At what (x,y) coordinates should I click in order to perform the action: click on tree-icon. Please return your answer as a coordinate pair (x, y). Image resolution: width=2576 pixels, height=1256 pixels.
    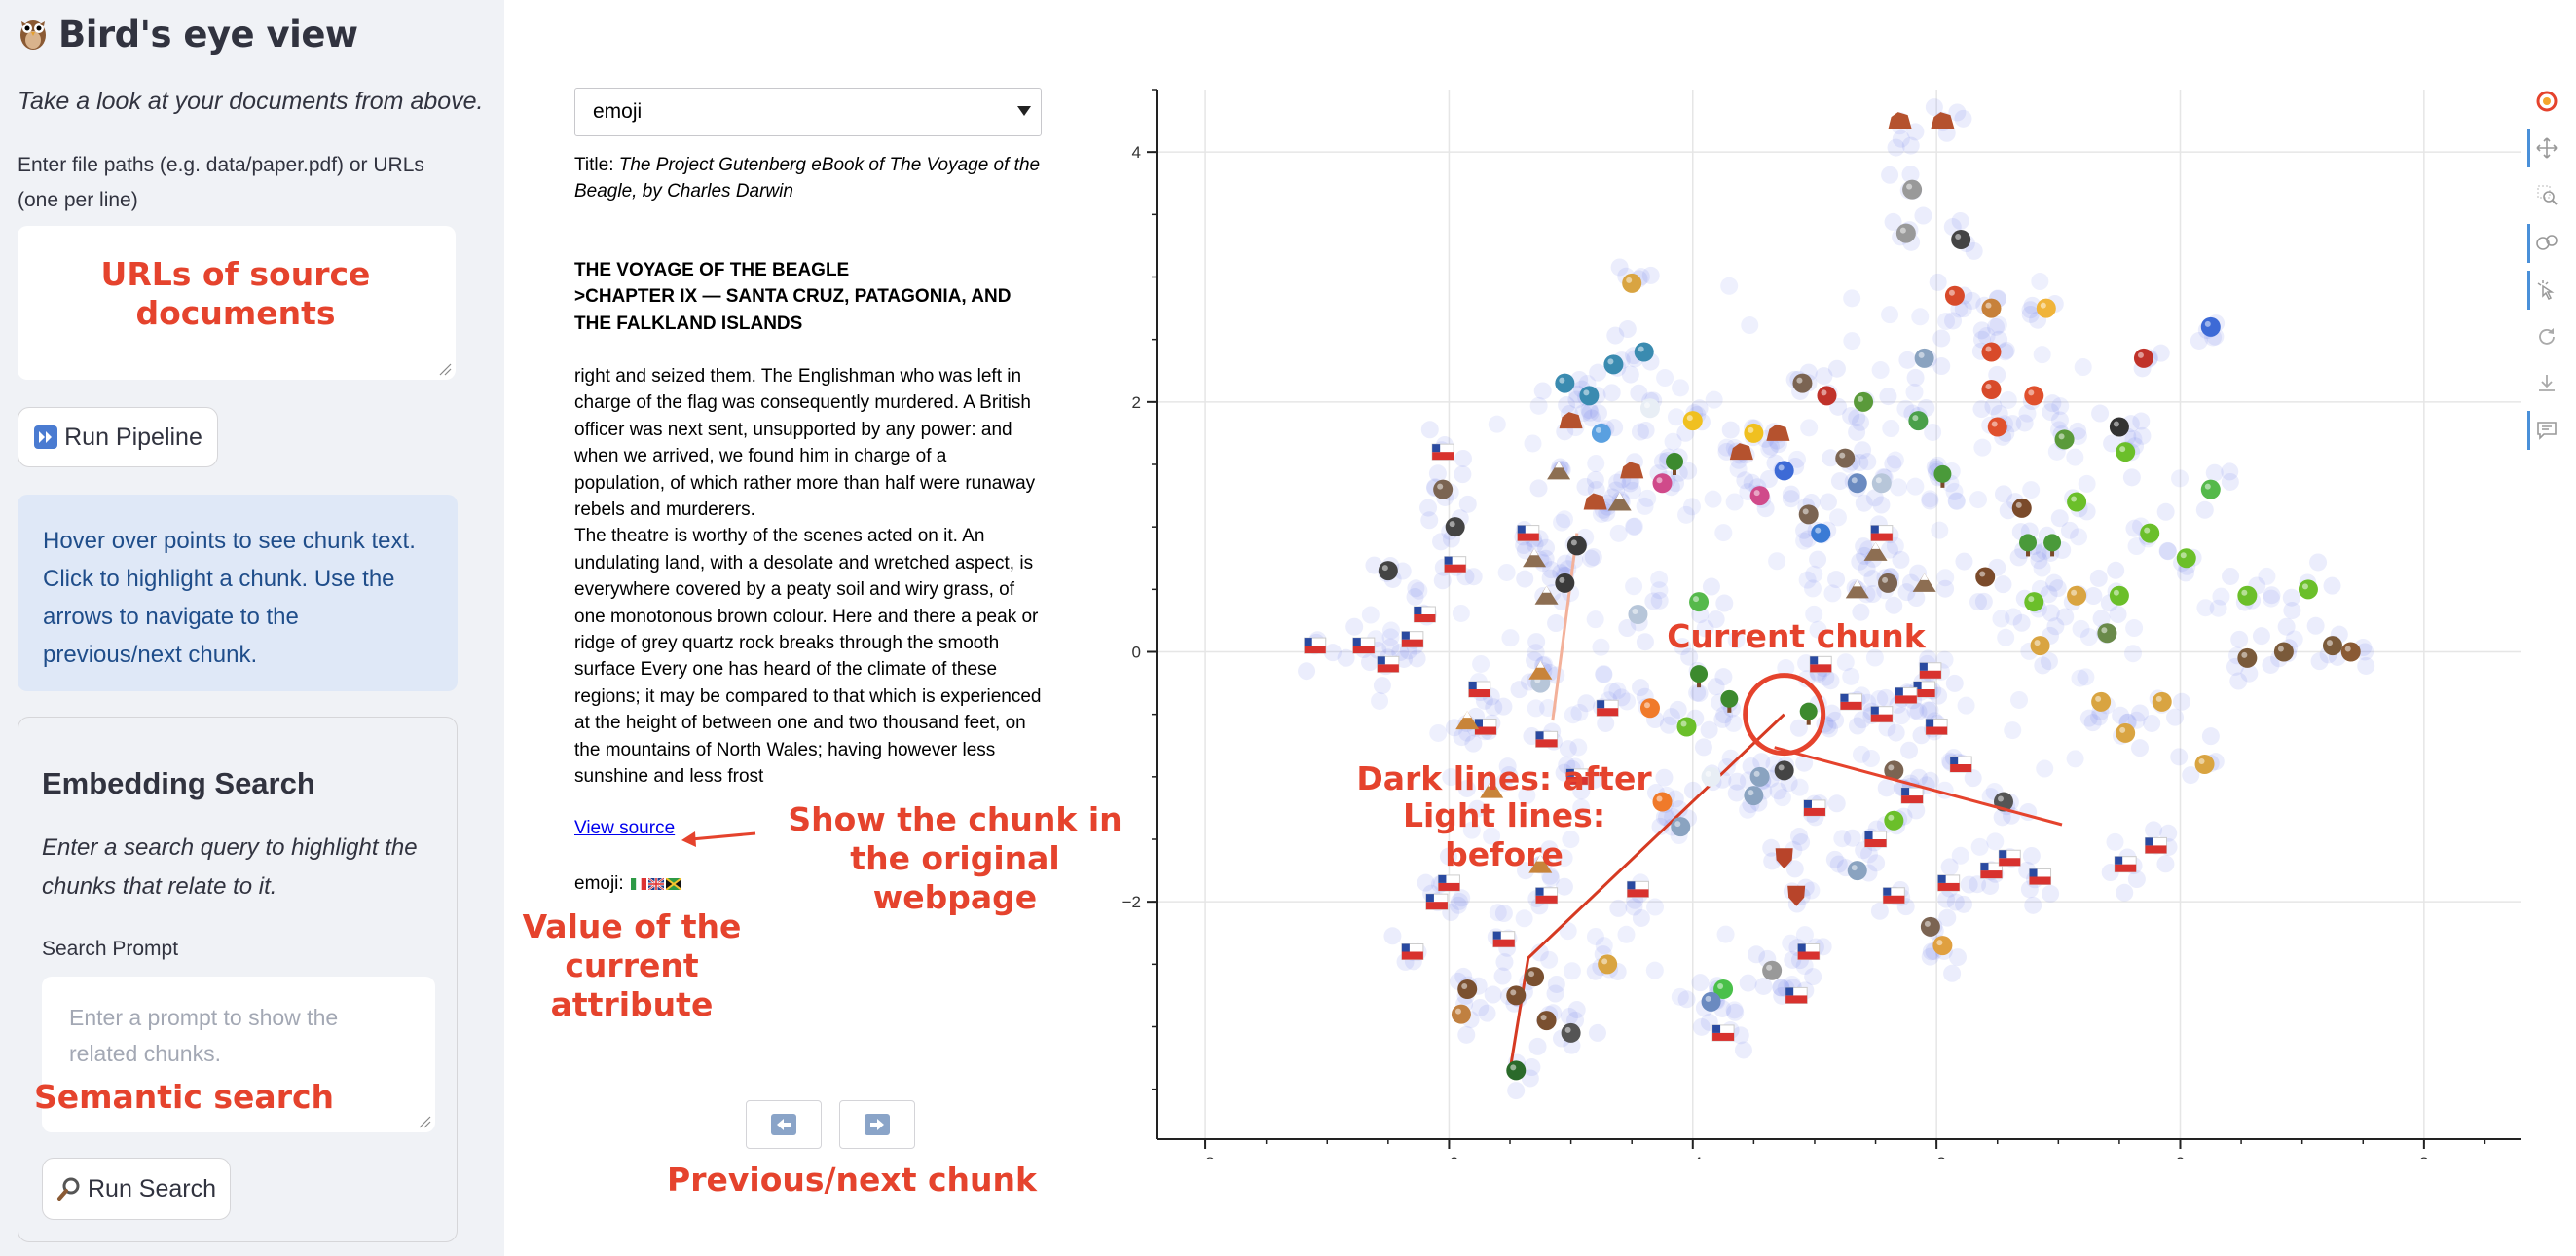
    Looking at the image, I should click on (1729, 701).